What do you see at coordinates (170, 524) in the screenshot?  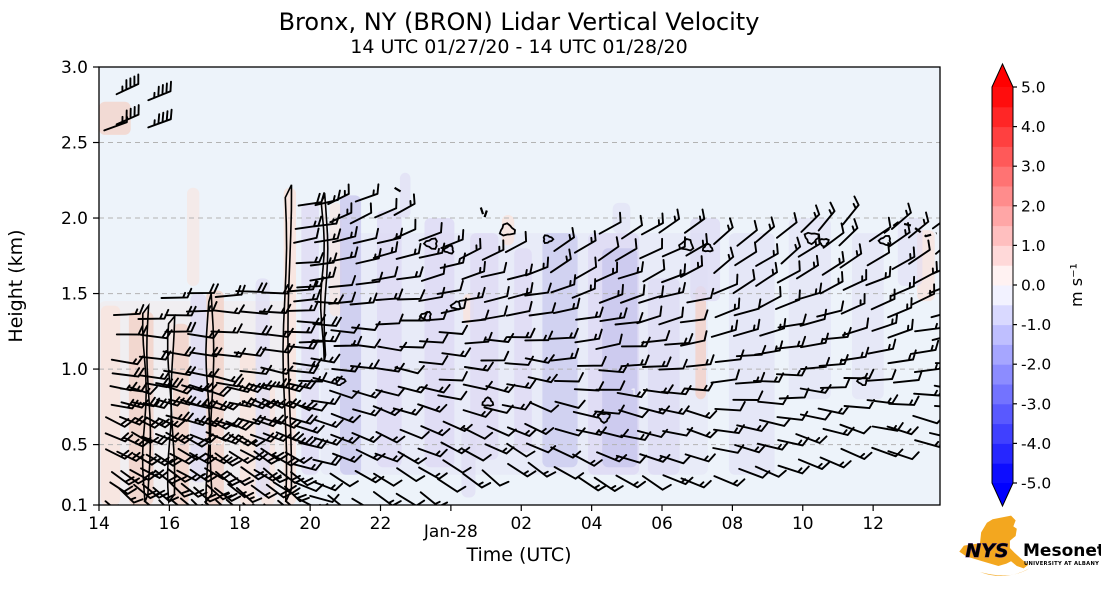 I see `x-tick-label: 16` at bounding box center [170, 524].